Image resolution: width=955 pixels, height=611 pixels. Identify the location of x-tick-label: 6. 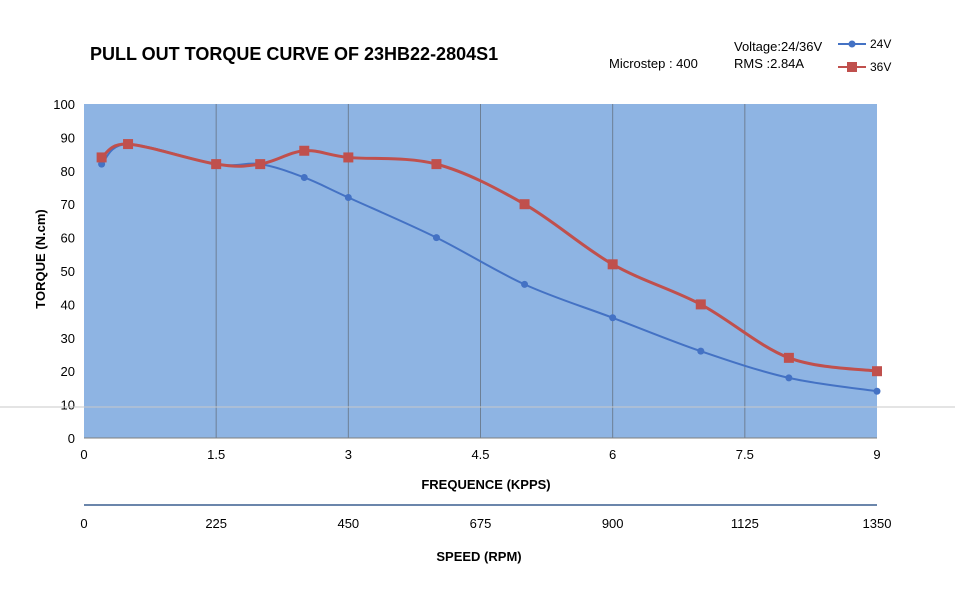
(612, 454).